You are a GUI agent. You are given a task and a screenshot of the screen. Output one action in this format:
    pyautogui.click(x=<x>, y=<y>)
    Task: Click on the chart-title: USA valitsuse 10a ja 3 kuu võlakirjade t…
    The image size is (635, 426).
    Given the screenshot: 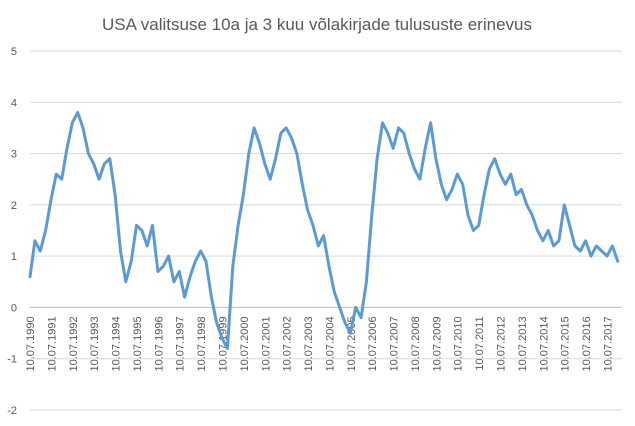 What is the action you would take?
    pyautogui.click(x=317, y=24)
    